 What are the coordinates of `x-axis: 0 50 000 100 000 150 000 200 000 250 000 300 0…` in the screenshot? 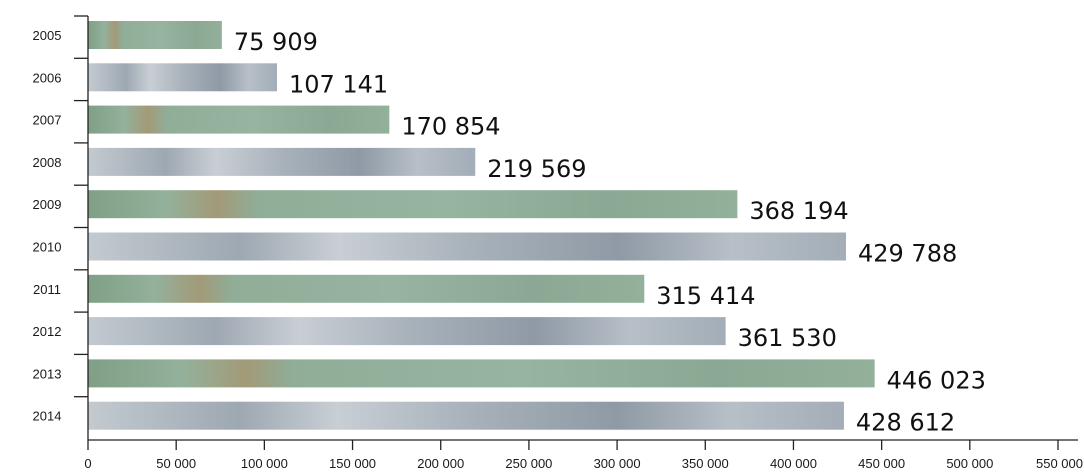 It's located at (583, 455).